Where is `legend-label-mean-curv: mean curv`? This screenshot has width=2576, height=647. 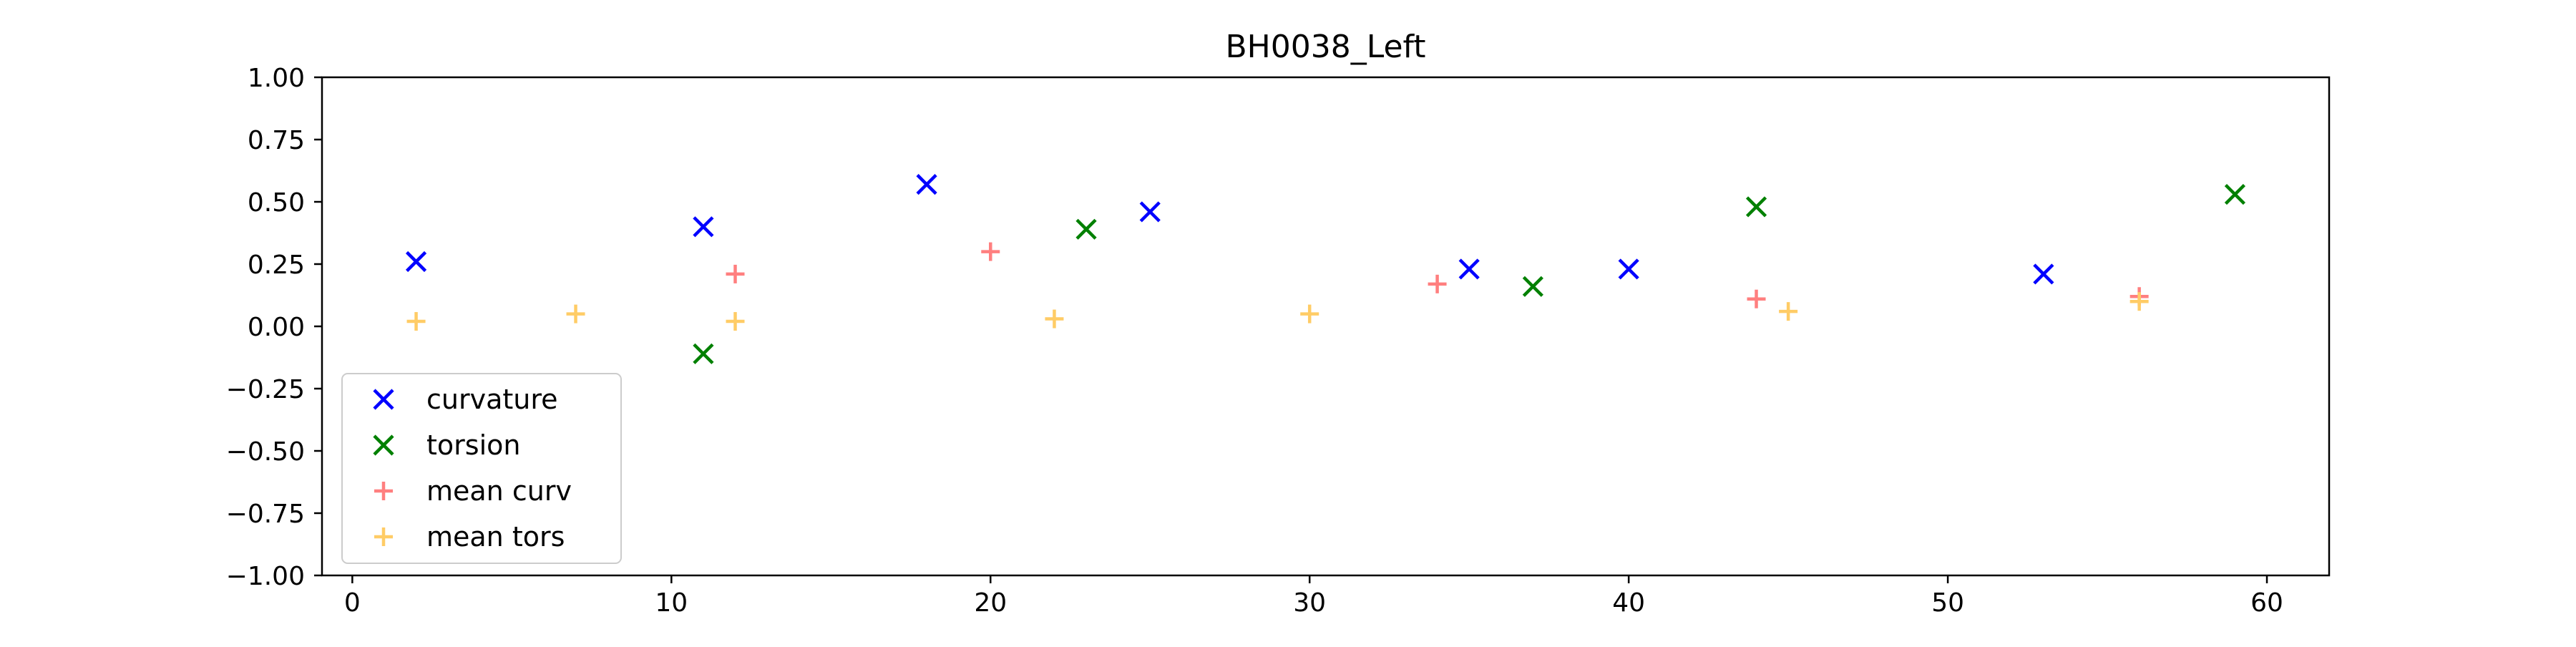
legend-label-mean-curv: mean curv is located at coordinates (499, 491).